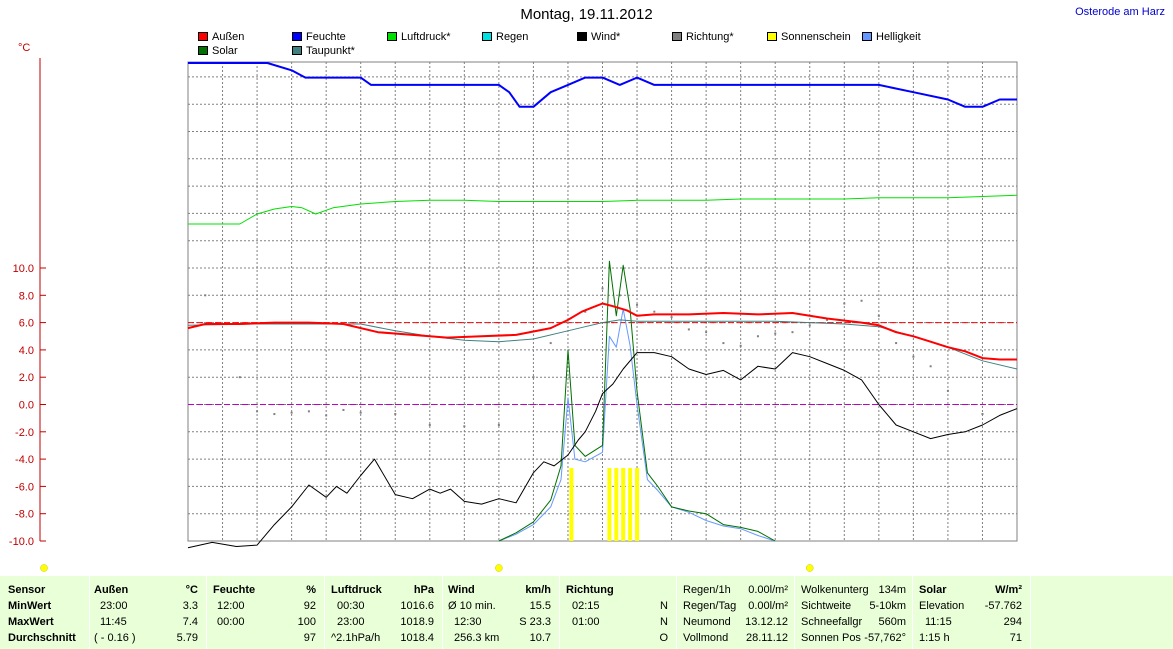 The image size is (1173, 649). Describe the element at coordinates (309, 638) in the screenshot. I see `cell-value: 97` at that location.